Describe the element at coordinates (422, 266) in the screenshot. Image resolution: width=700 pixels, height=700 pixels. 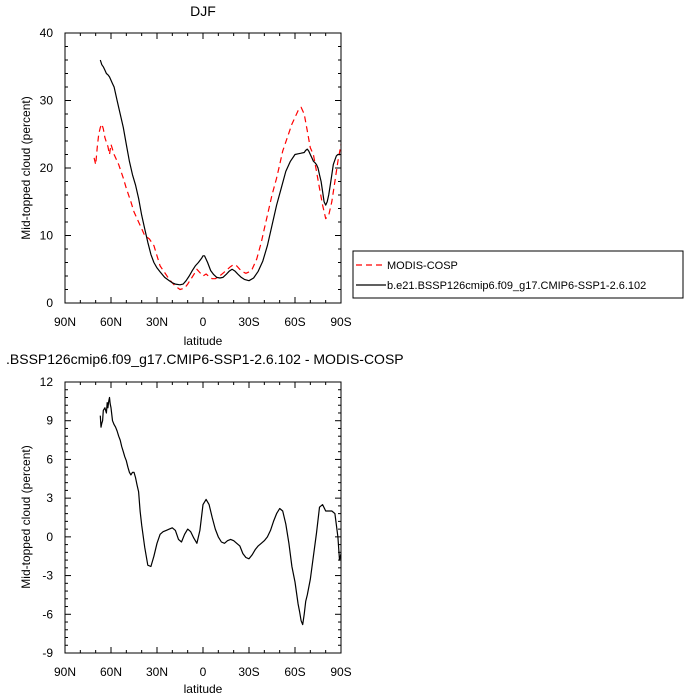
I see `legend-label-modis: MODIS-COSP` at that location.